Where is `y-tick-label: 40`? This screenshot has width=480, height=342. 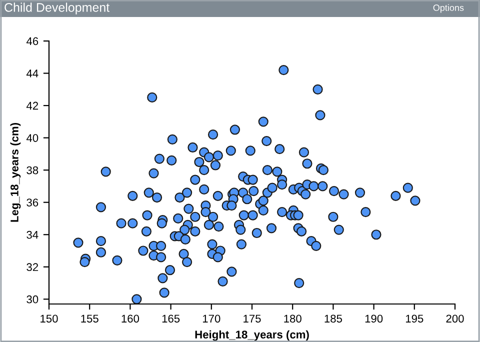 y-tick-label: 40 is located at coordinates (32, 138).